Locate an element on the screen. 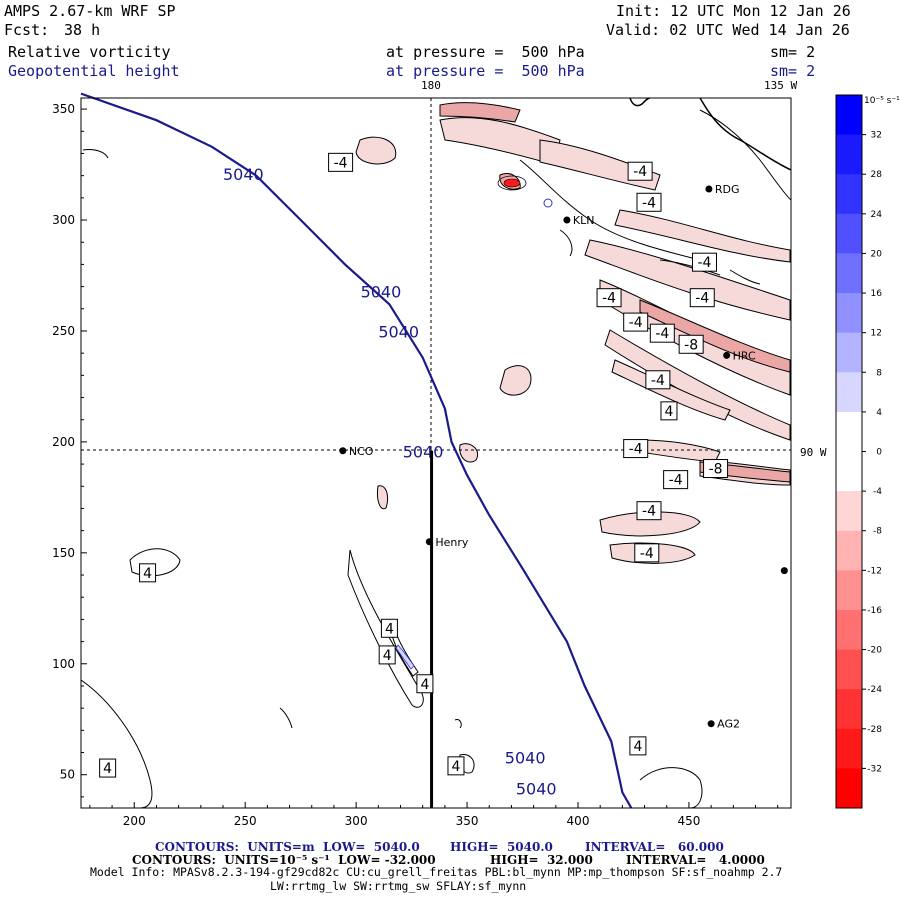 This screenshot has width=900, height=900. x-tick-label: 300 is located at coordinates (356, 821).